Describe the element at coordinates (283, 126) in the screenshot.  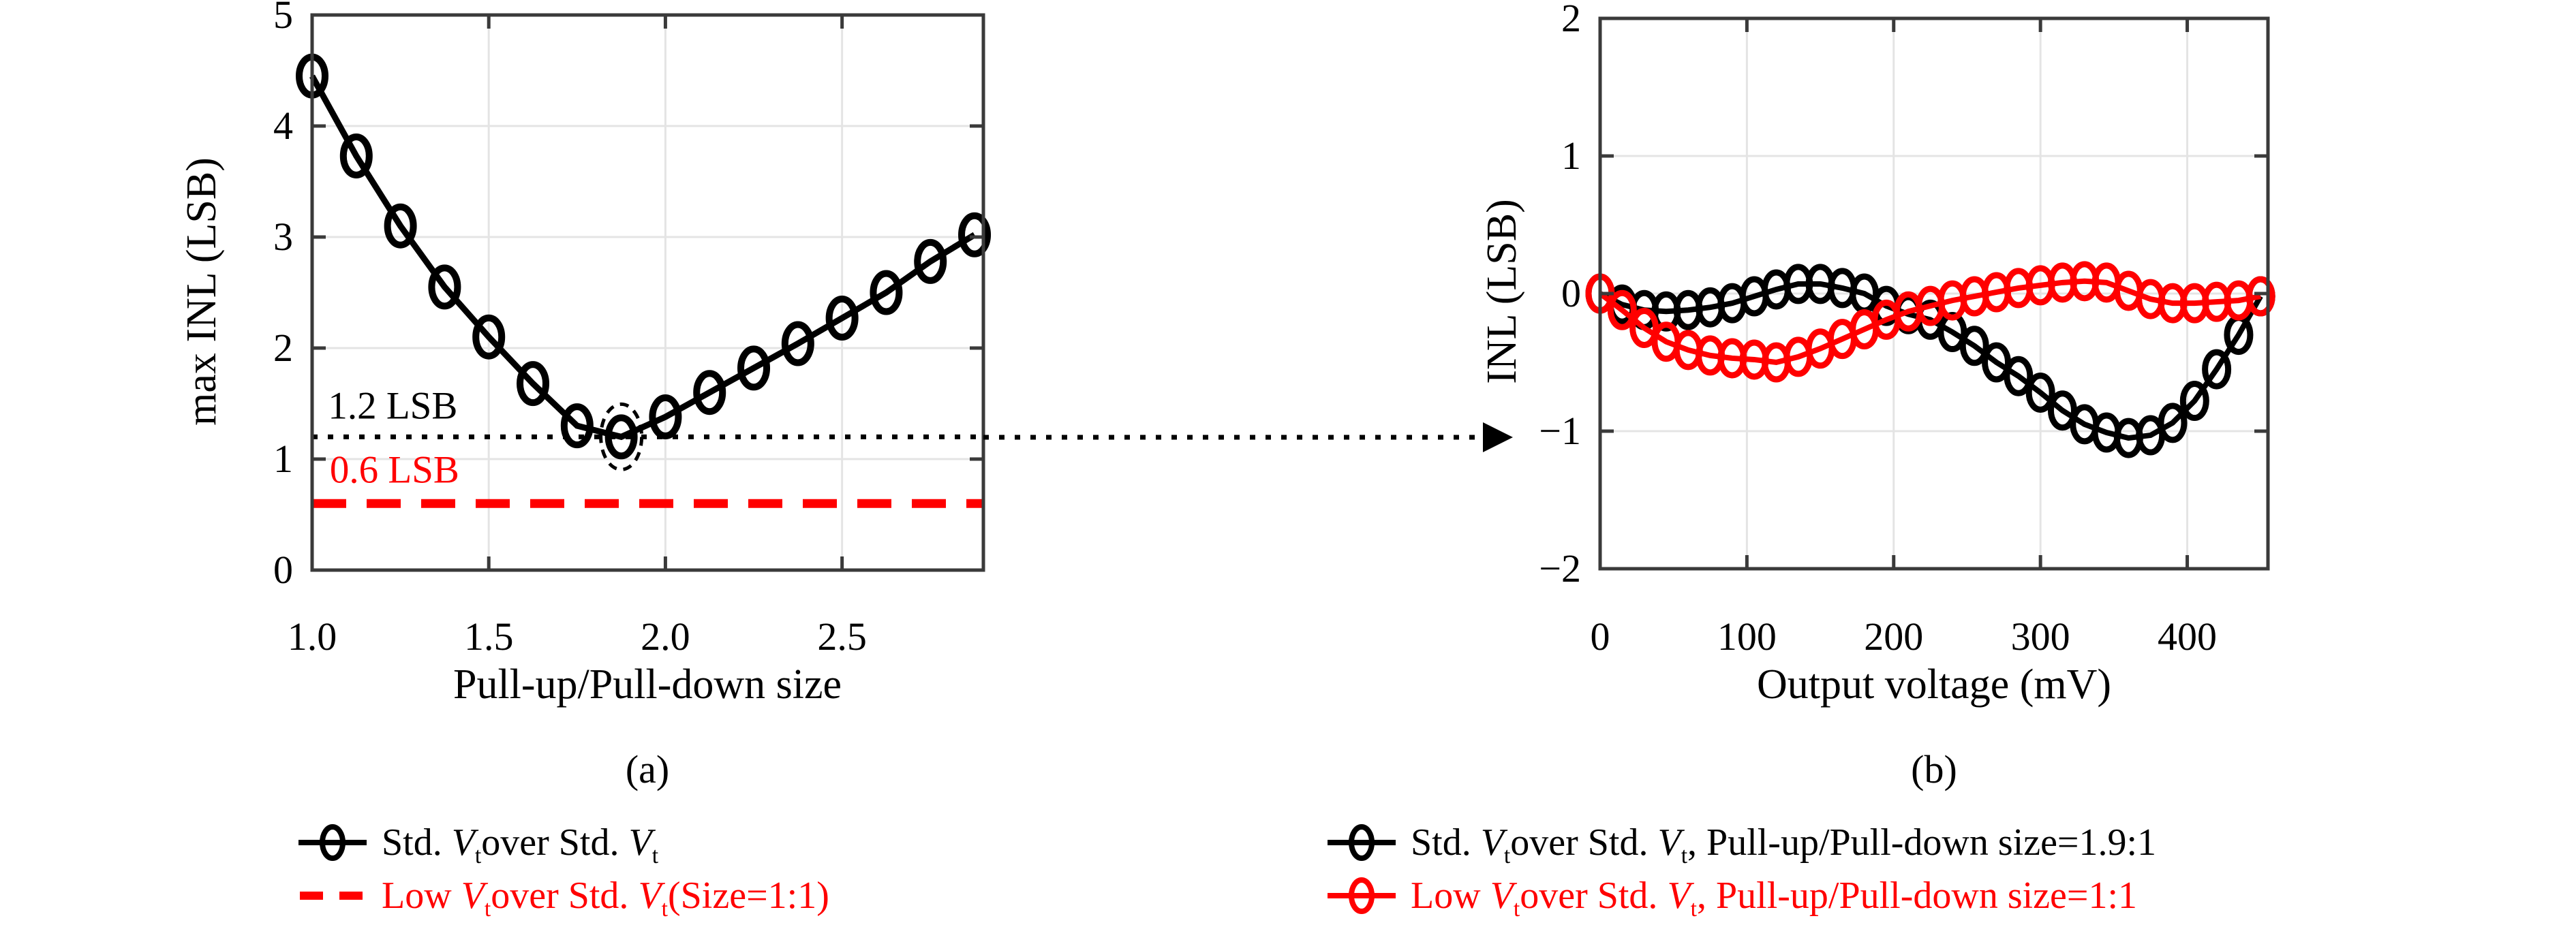
I see `y-tick-label: 4` at that location.